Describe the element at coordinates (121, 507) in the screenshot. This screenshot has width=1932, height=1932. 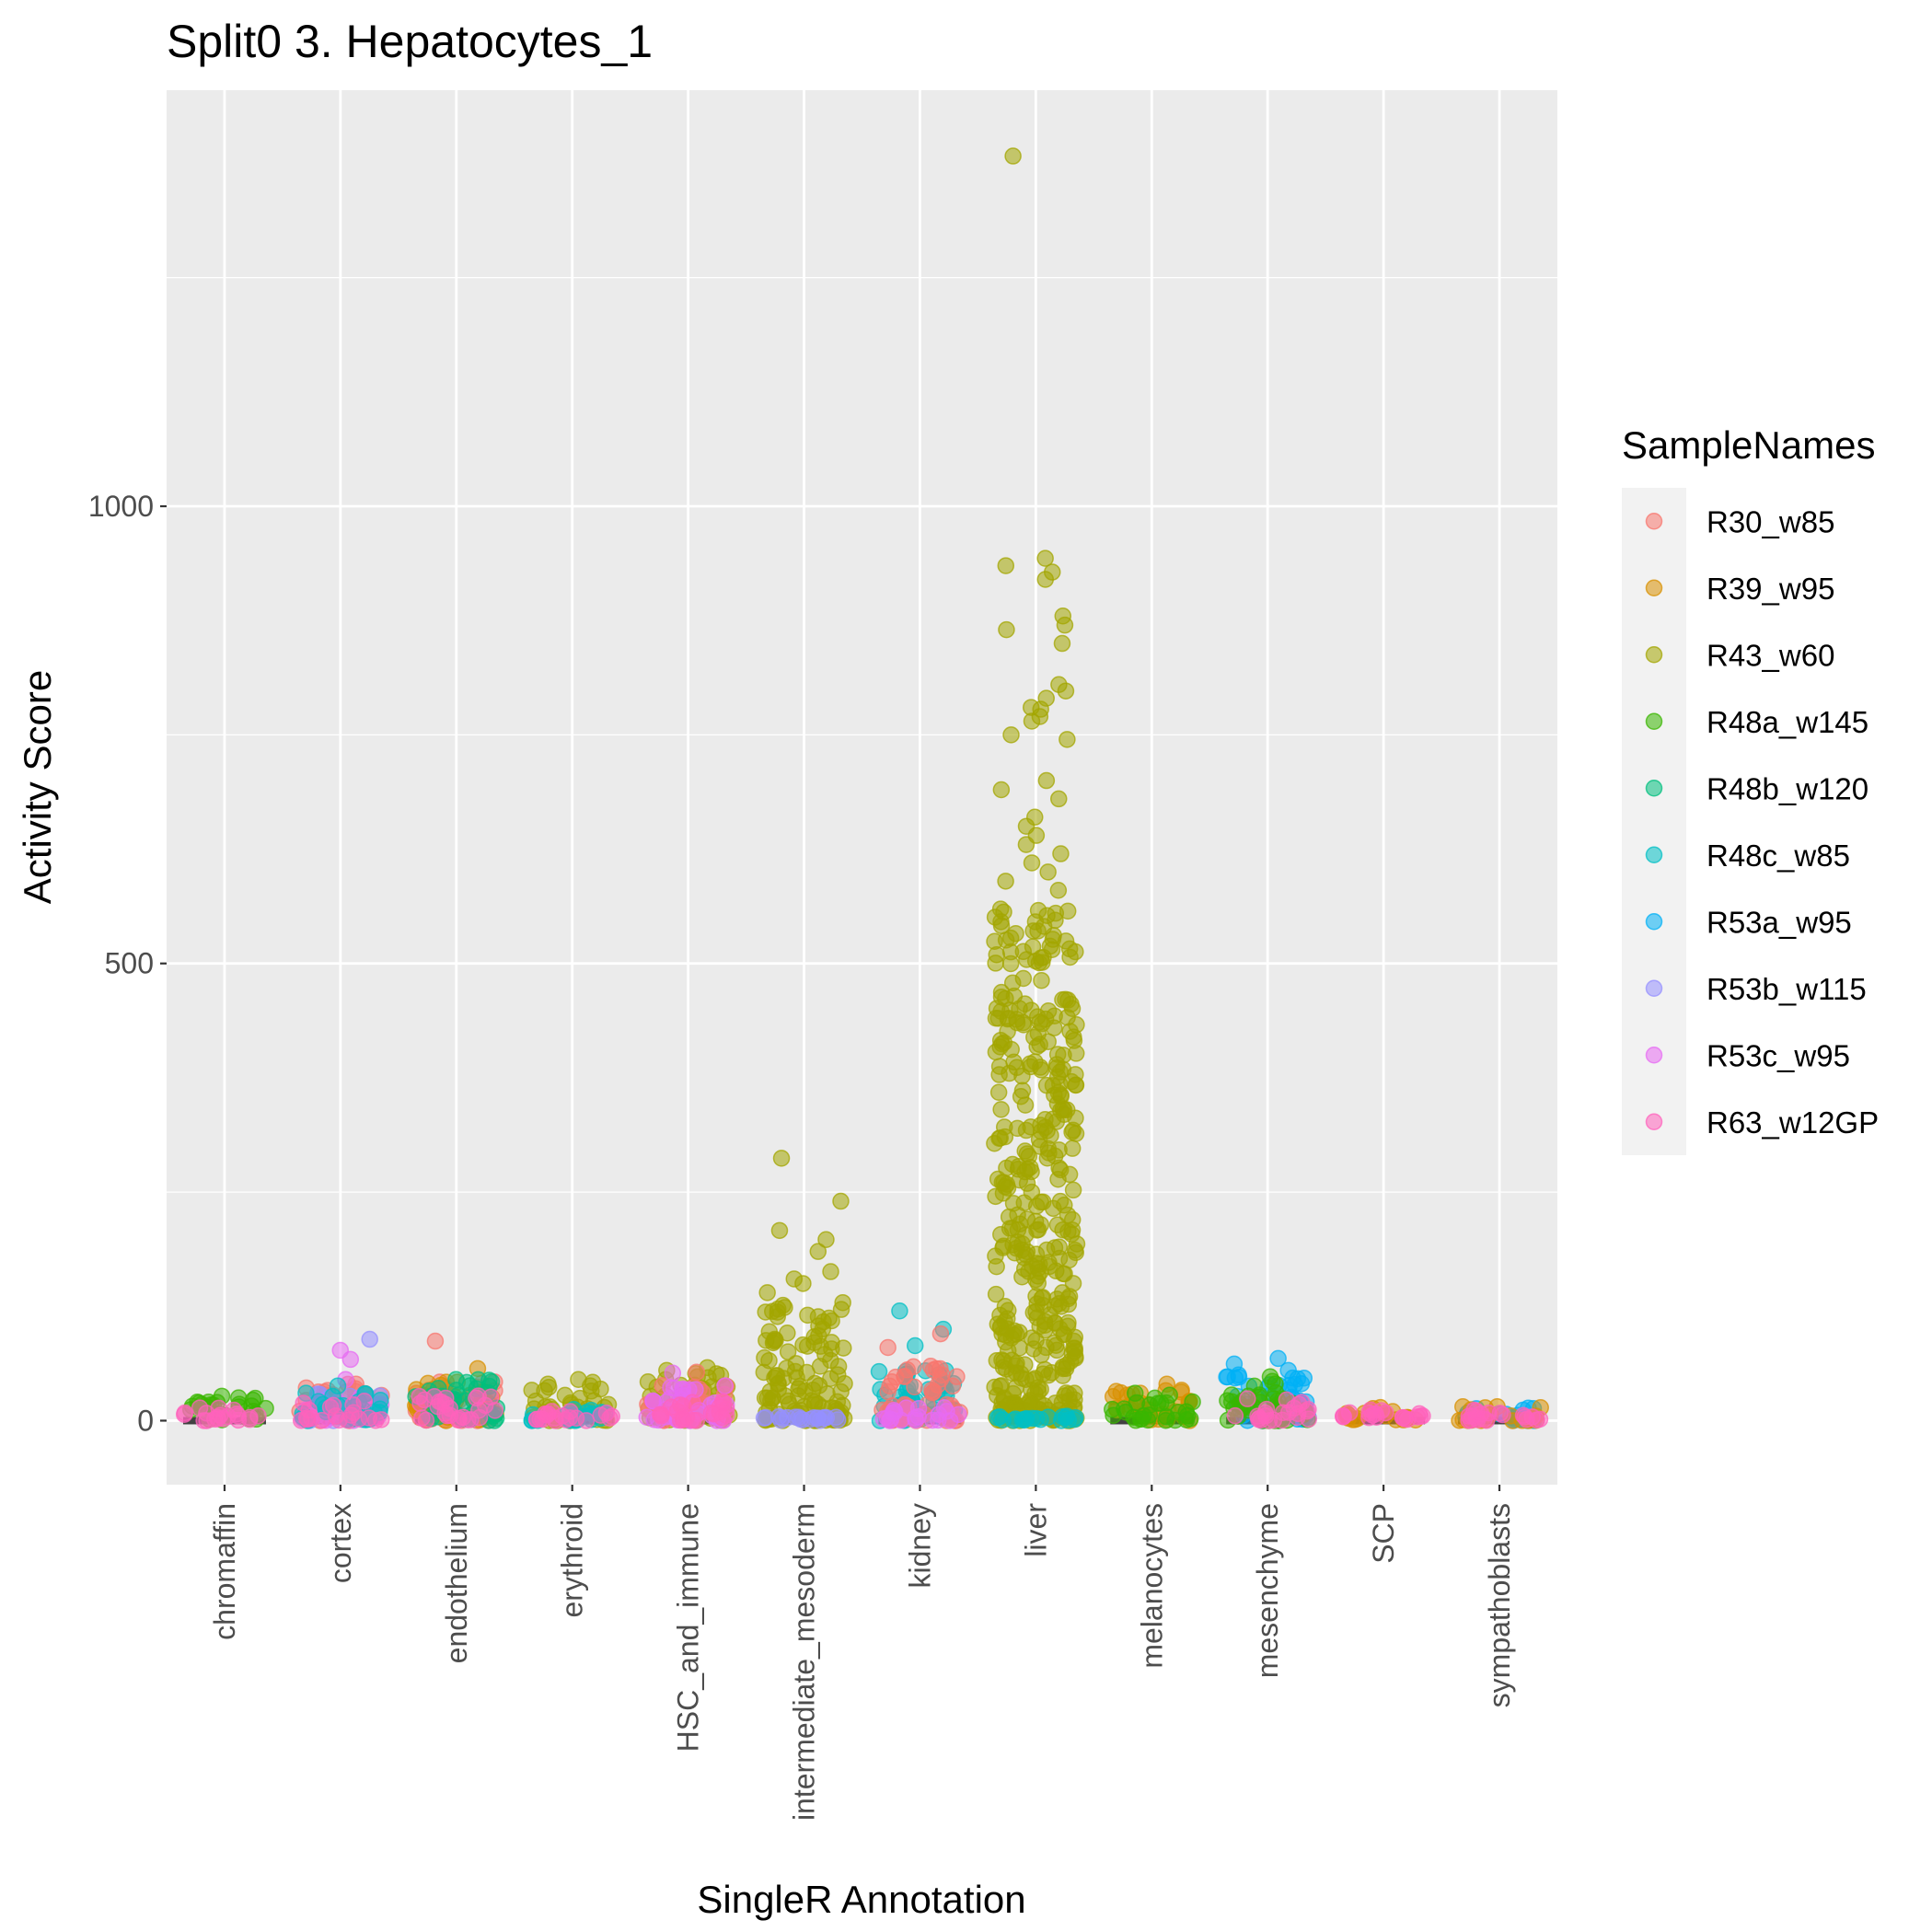
I see `y-tick-label: 1000` at that location.